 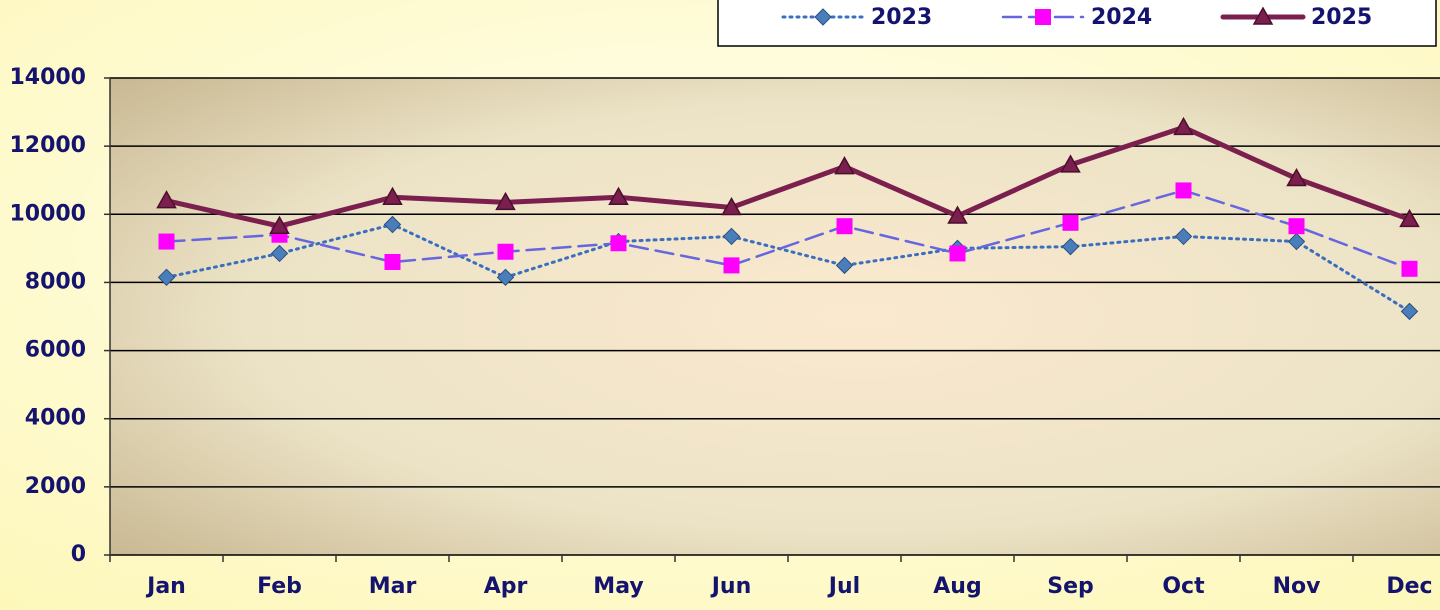 I want to click on legend-label: 2024, so click(x=1121, y=17).